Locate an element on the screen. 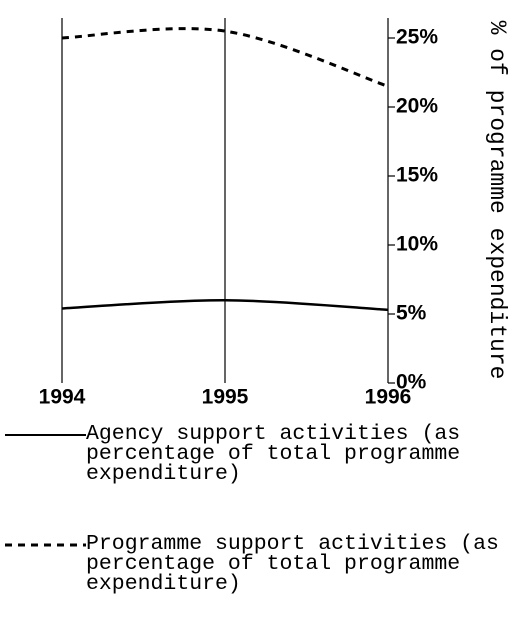  x-tick-label: 1994 is located at coordinates (62, 397).